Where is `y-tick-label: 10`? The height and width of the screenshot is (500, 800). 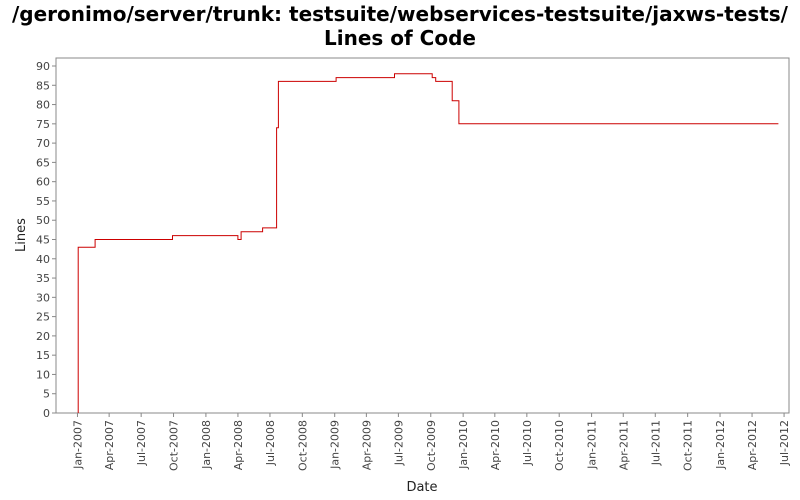
y-tick-label: 10 is located at coordinates (43, 374).